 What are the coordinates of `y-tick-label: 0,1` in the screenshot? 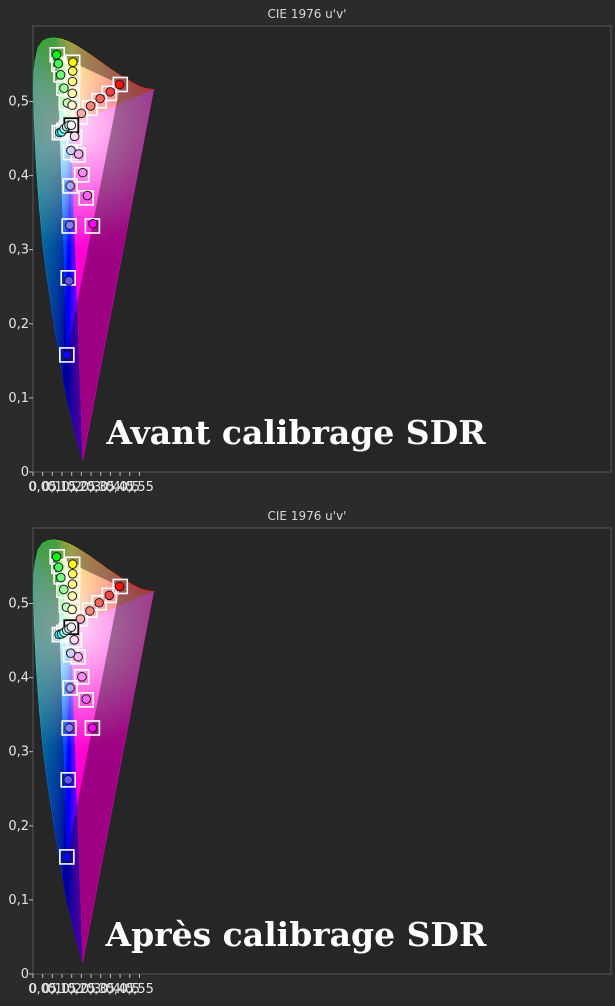 It's located at (18, 398).